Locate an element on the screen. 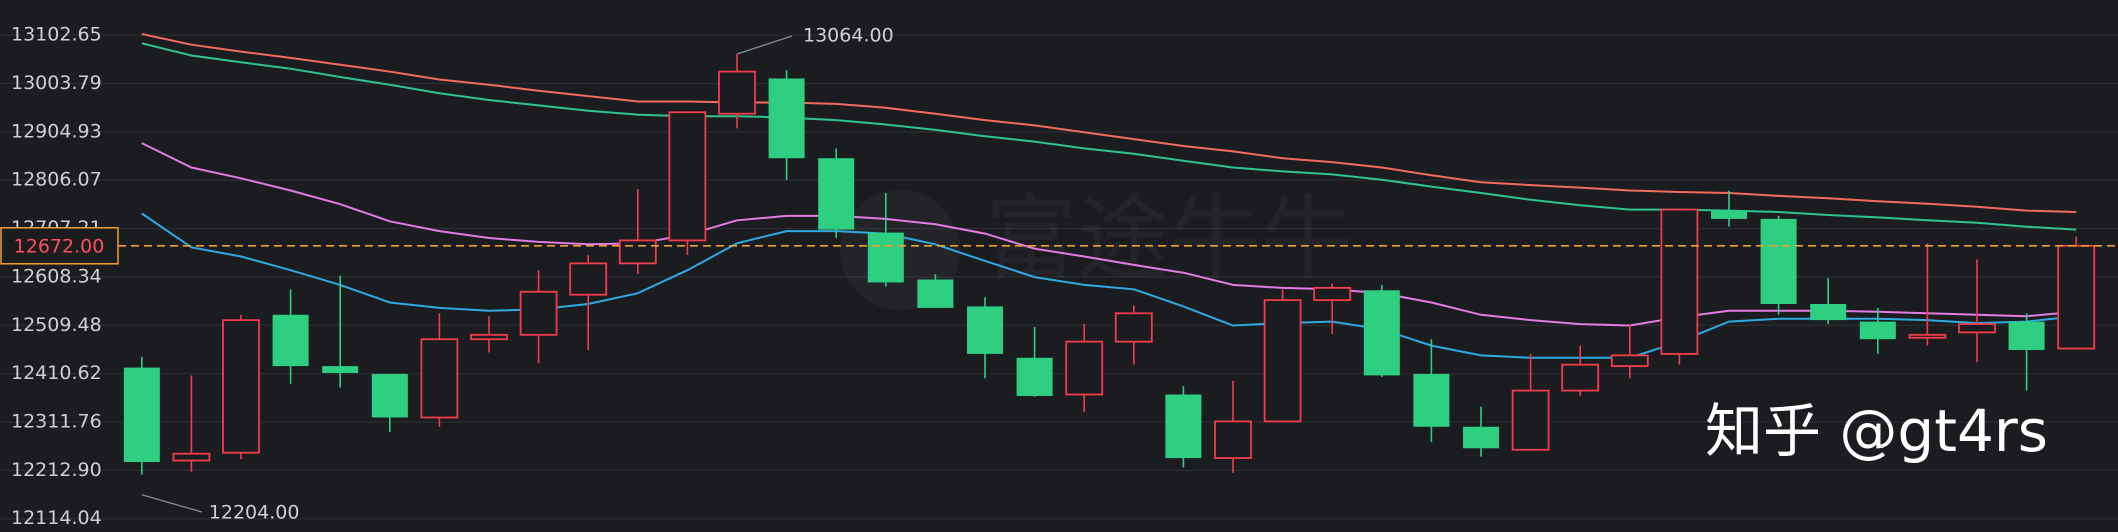  y-tick-label: 12114.04 is located at coordinates (56, 518).